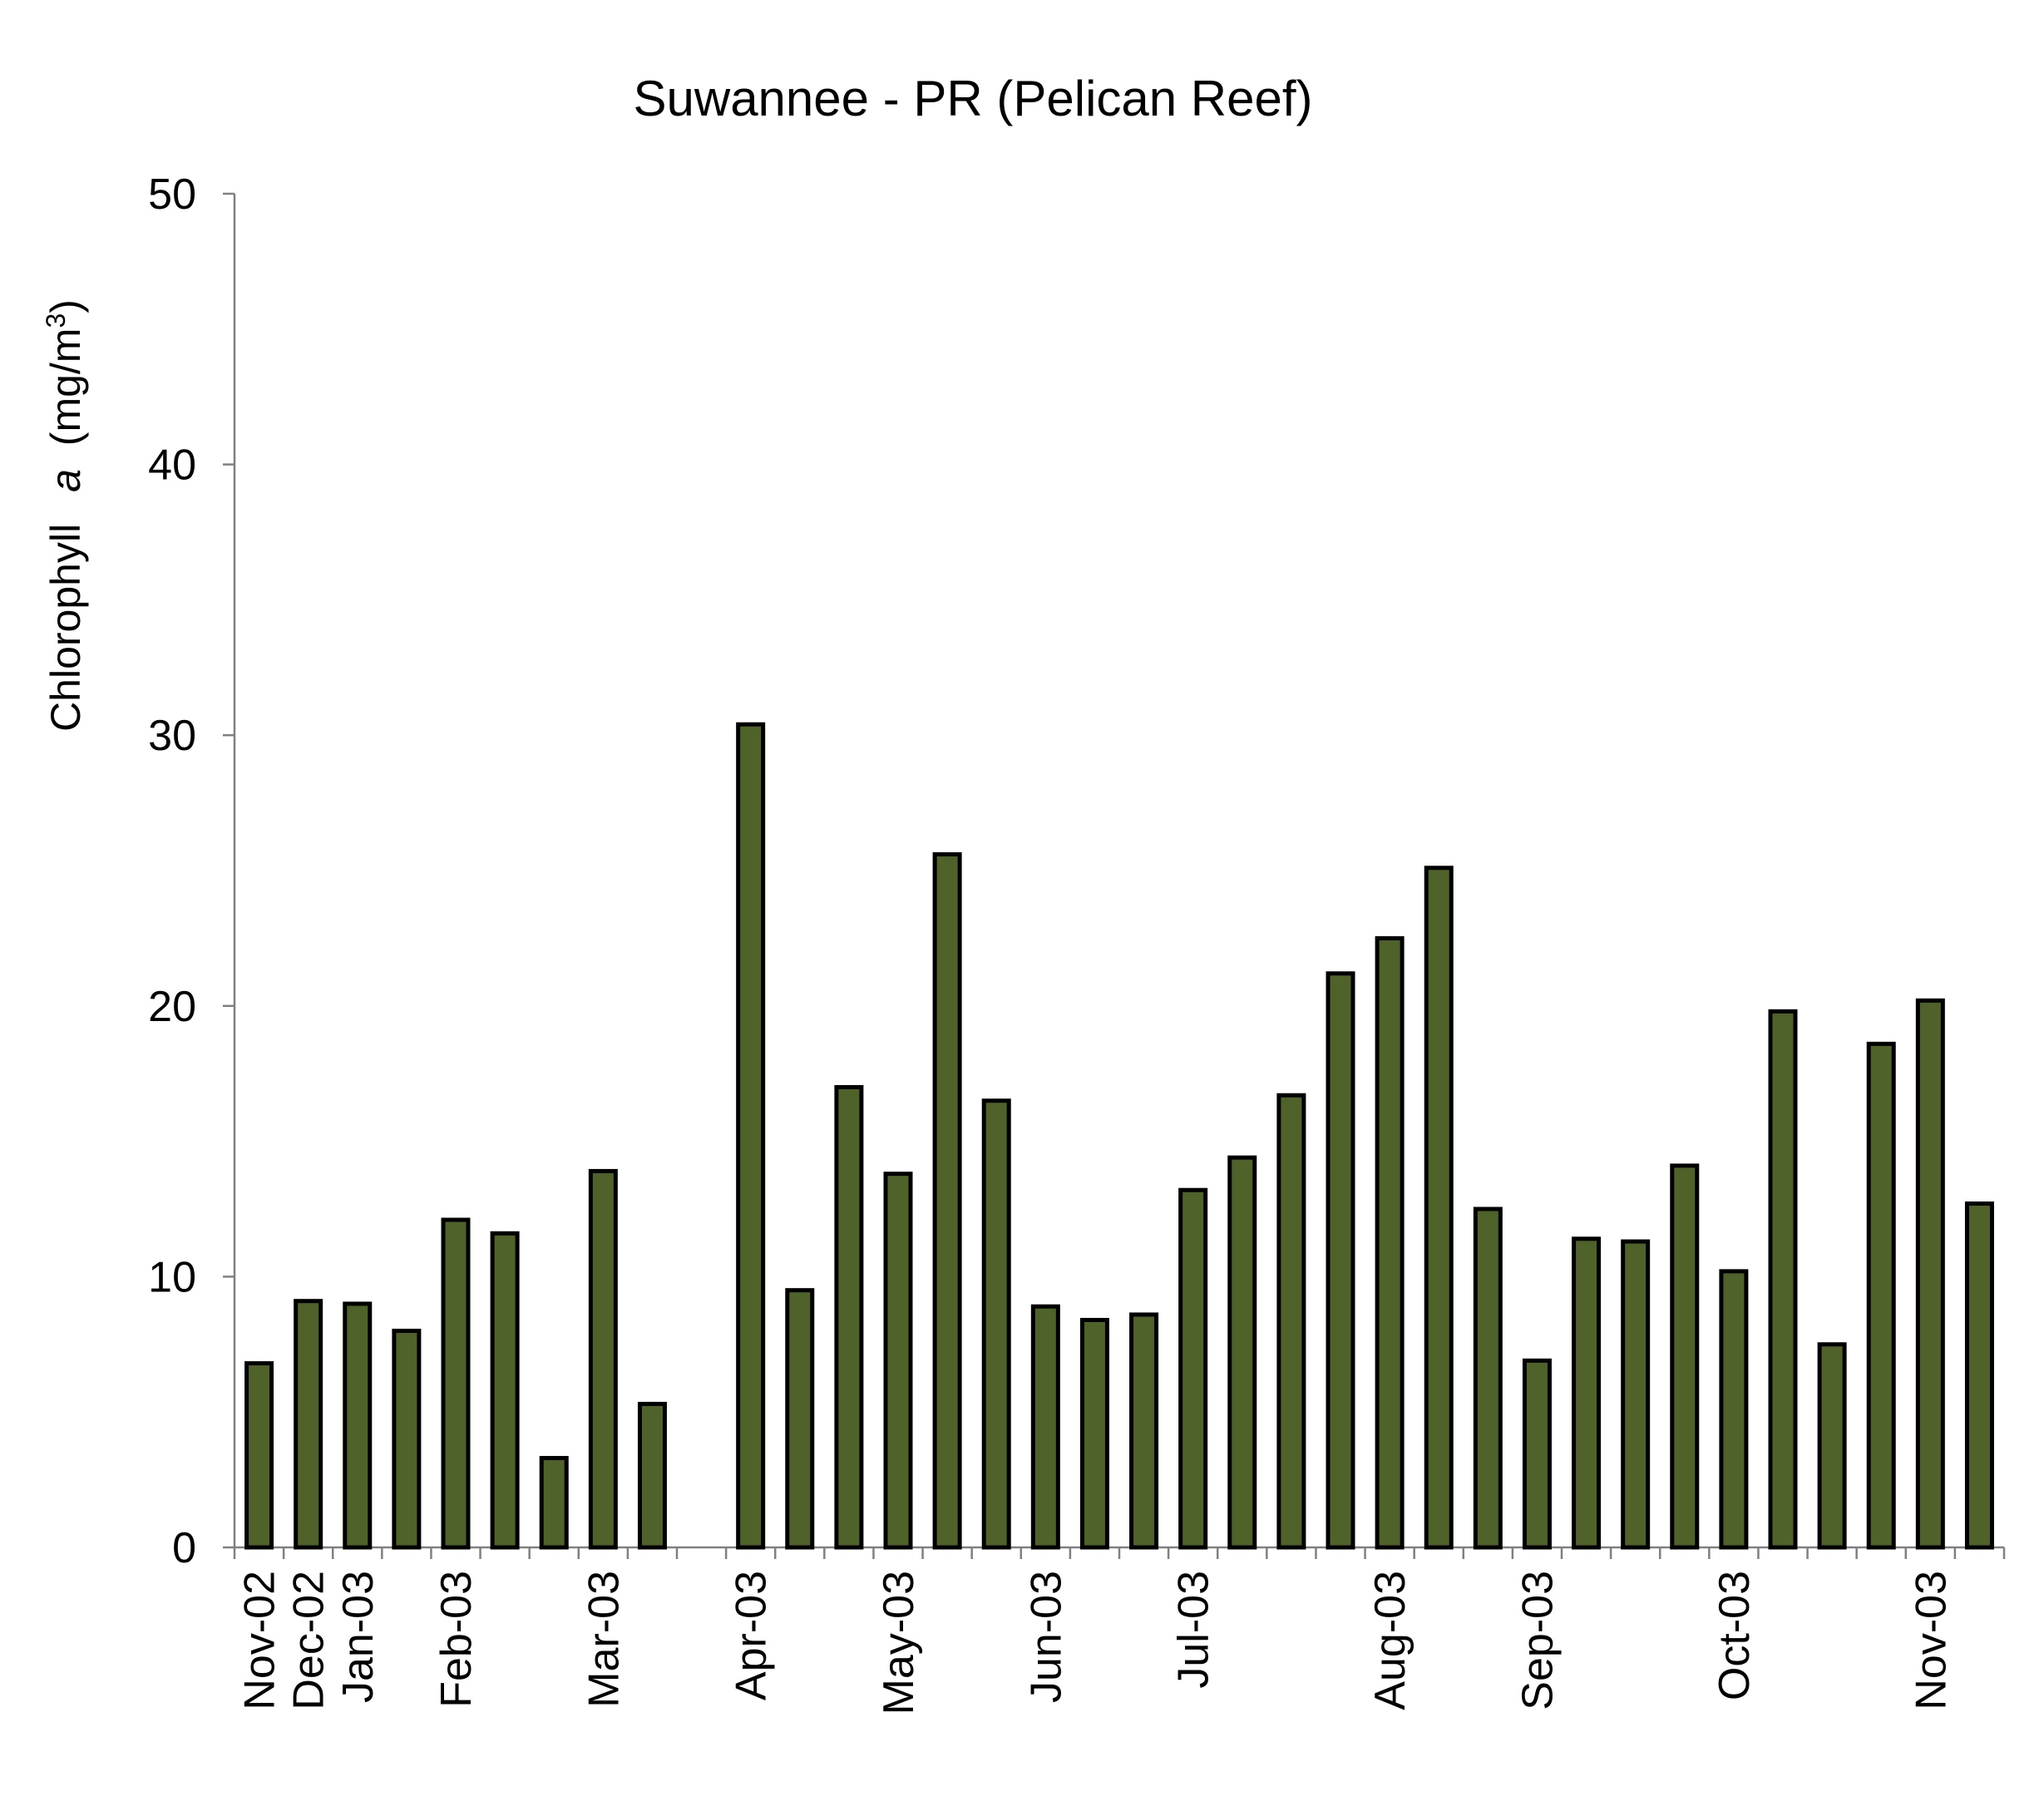 The image size is (2044, 1801). Describe the element at coordinates (752, 1636) in the screenshot. I see `x-tick-label: Apr-03` at that location.